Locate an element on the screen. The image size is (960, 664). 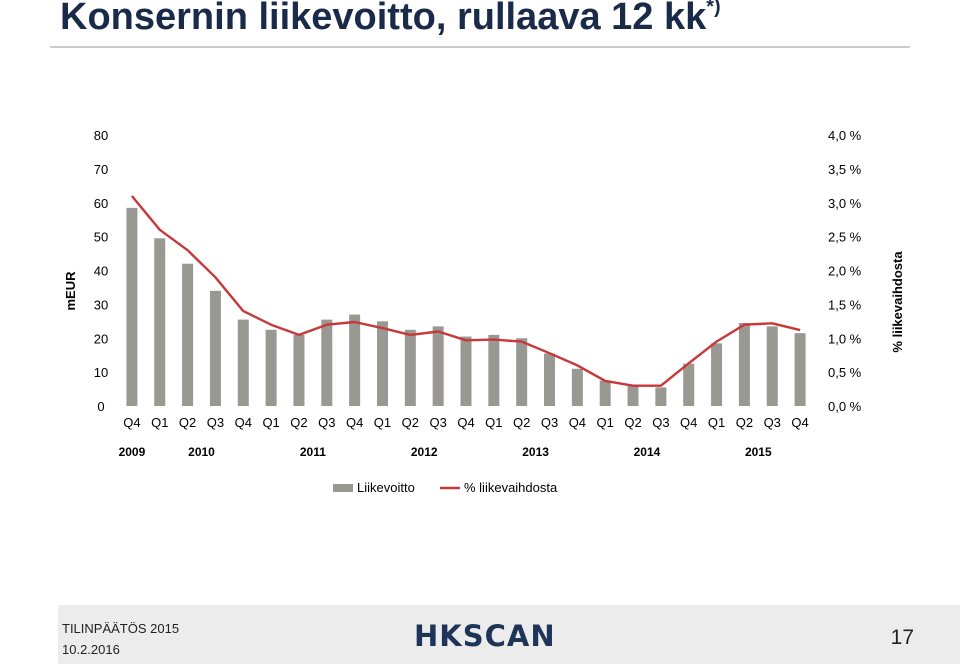
legend-line-label: % liikevaihdosta is located at coordinates (511, 487).